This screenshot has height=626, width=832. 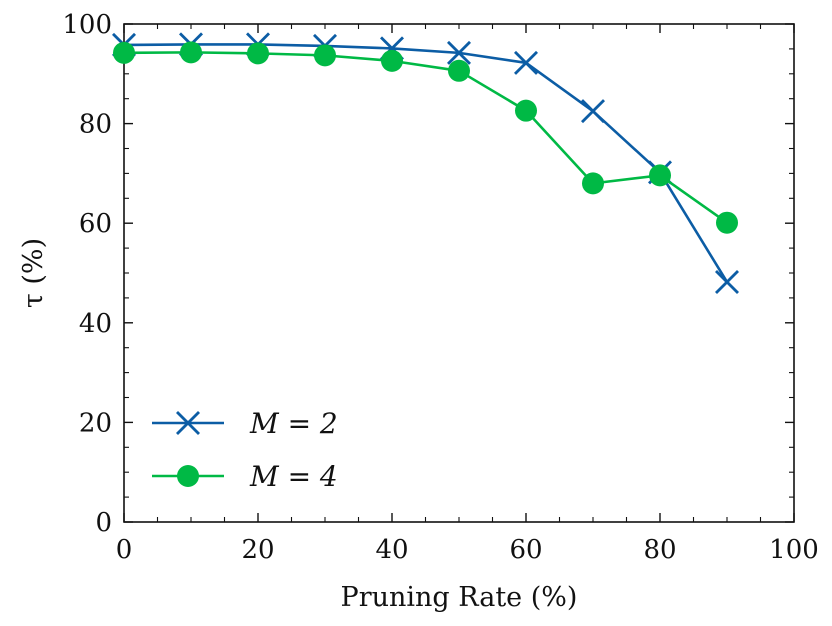 What do you see at coordinates (659, 550) in the screenshot?
I see `x-tick-label: 80` at bounding box center [659, 550].